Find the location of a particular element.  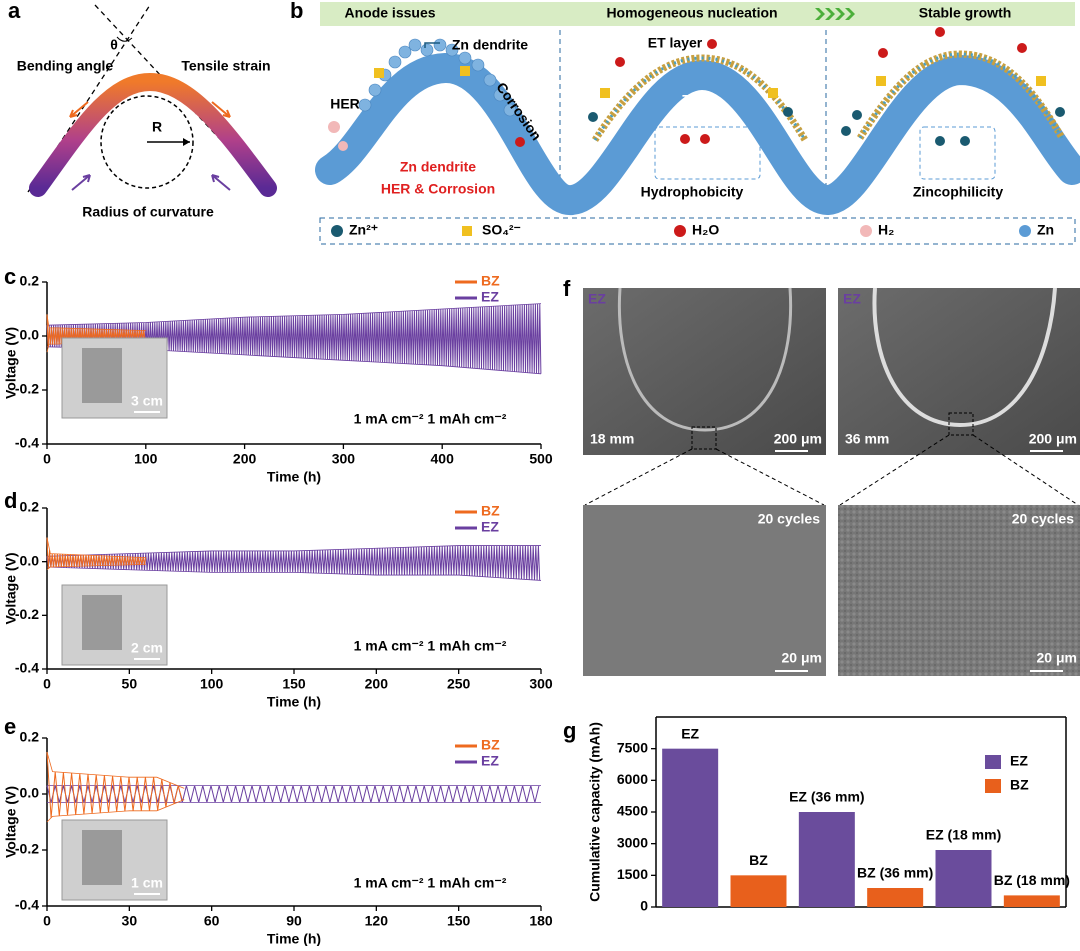

x-axis-title: Time (h) is located at coordinates (294, 938).